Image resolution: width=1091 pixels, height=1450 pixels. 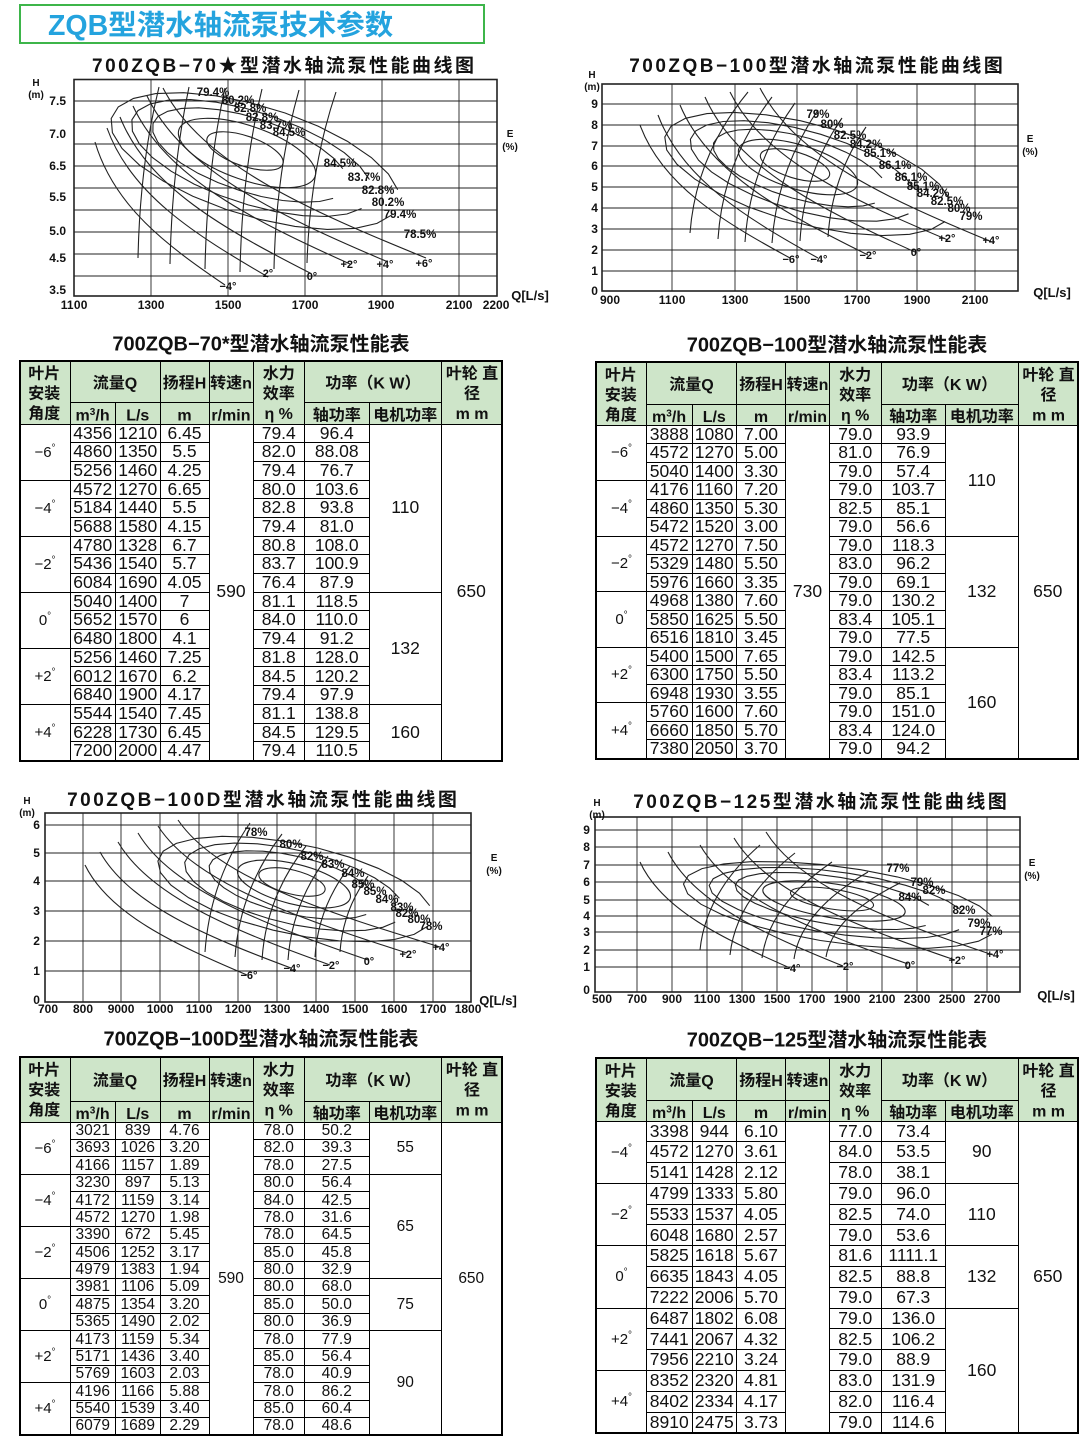 I want to click on svg-text: 78.5%, so click(x=420, y=235).